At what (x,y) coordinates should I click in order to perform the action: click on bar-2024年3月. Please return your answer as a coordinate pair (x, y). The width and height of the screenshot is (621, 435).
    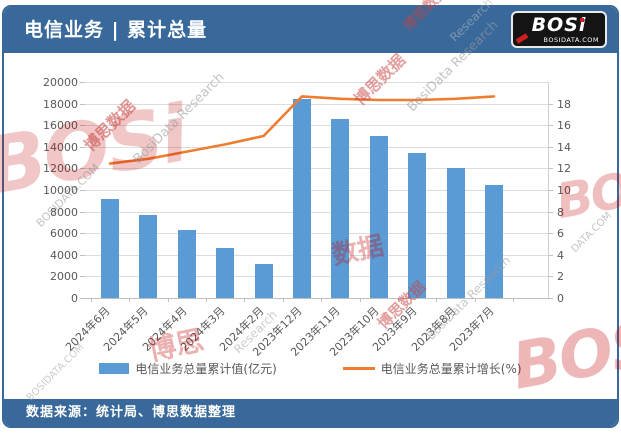
    Looking at the image, I should click on (225, 273).